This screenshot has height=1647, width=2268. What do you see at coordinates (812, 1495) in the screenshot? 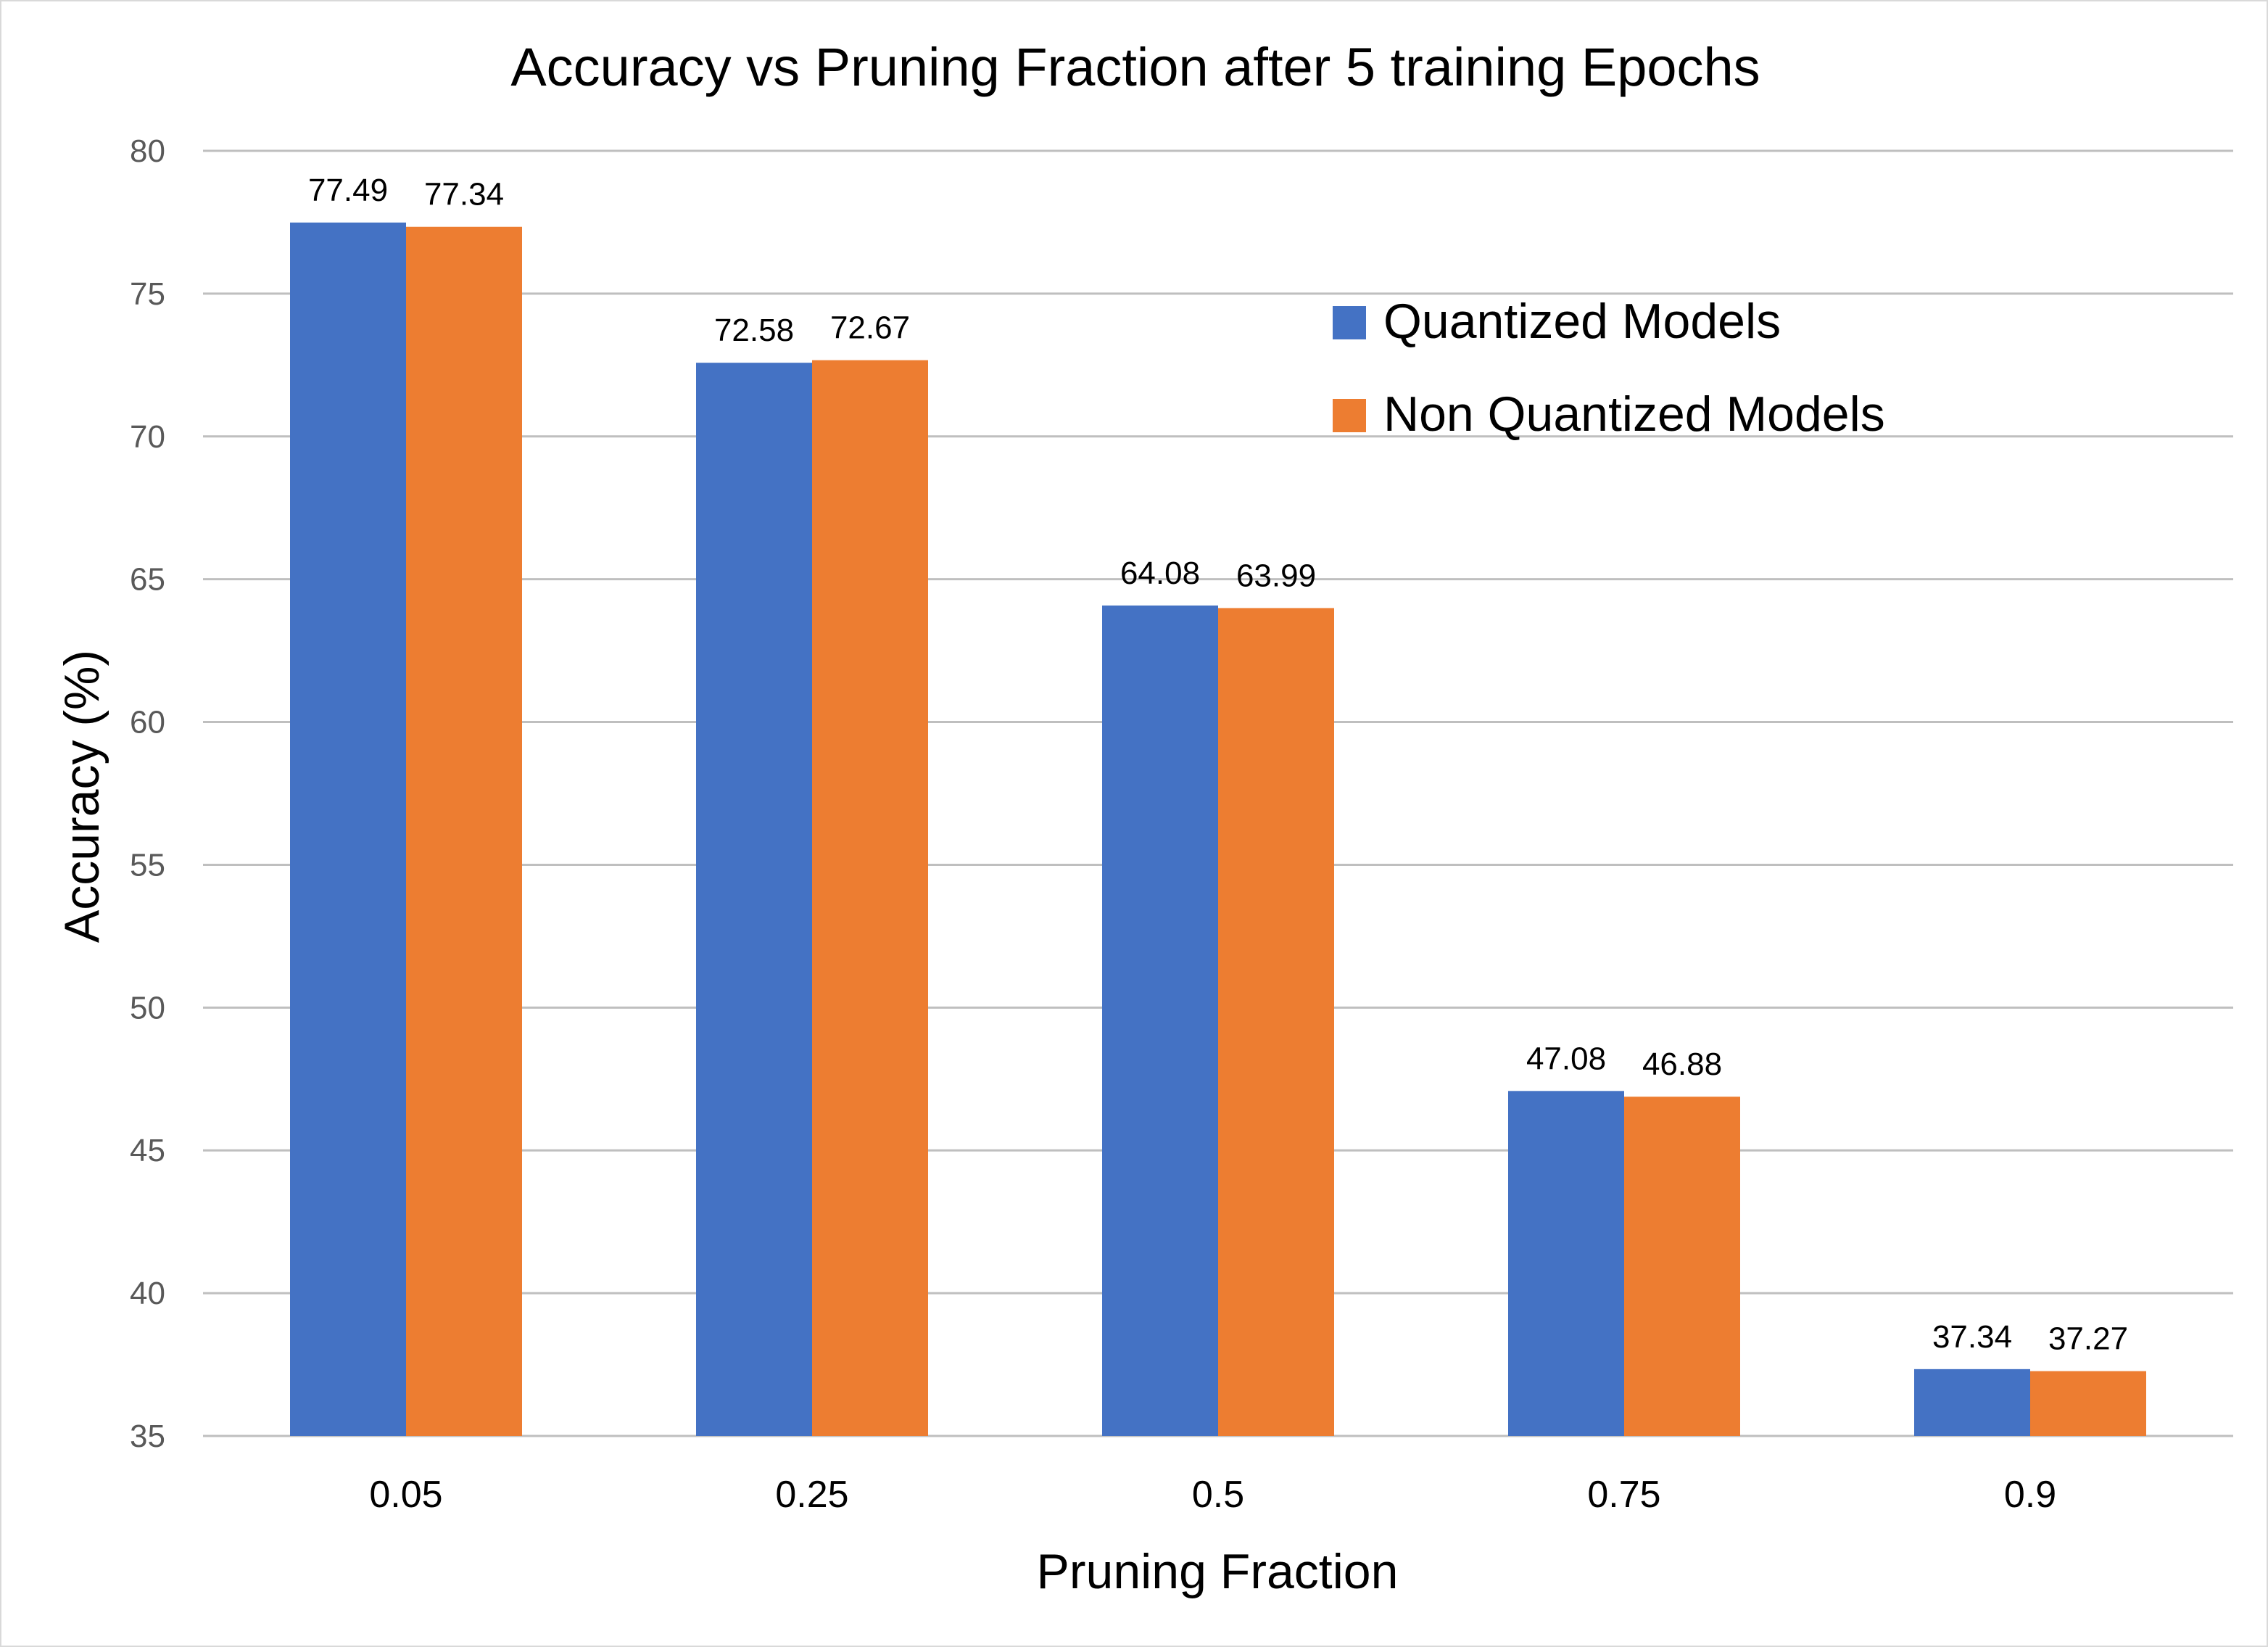
I see `x-tick-label: 0.25` at bounding box center [812, 1495].